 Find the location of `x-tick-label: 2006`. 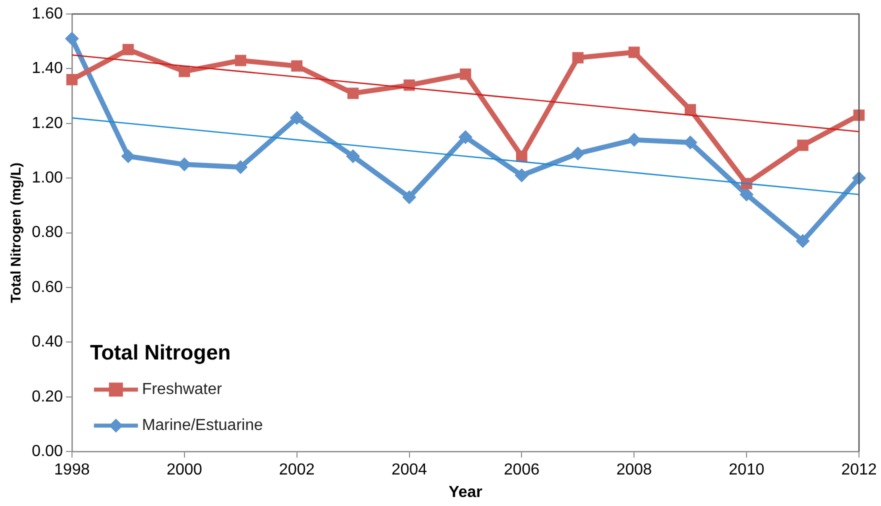

x-tick-label: 2006 is located at coordinates (522, 470).